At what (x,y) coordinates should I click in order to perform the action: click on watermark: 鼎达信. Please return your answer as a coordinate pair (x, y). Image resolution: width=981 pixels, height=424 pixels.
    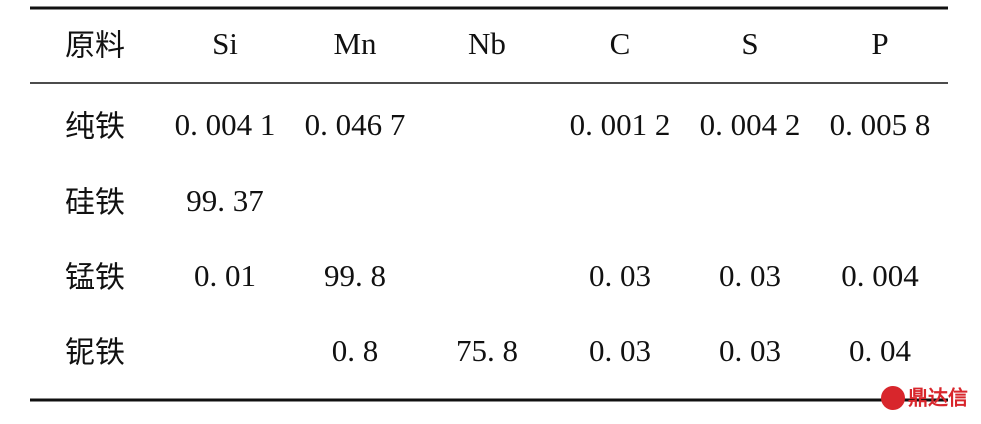
    Looking at the image, I should click on (938, 398).